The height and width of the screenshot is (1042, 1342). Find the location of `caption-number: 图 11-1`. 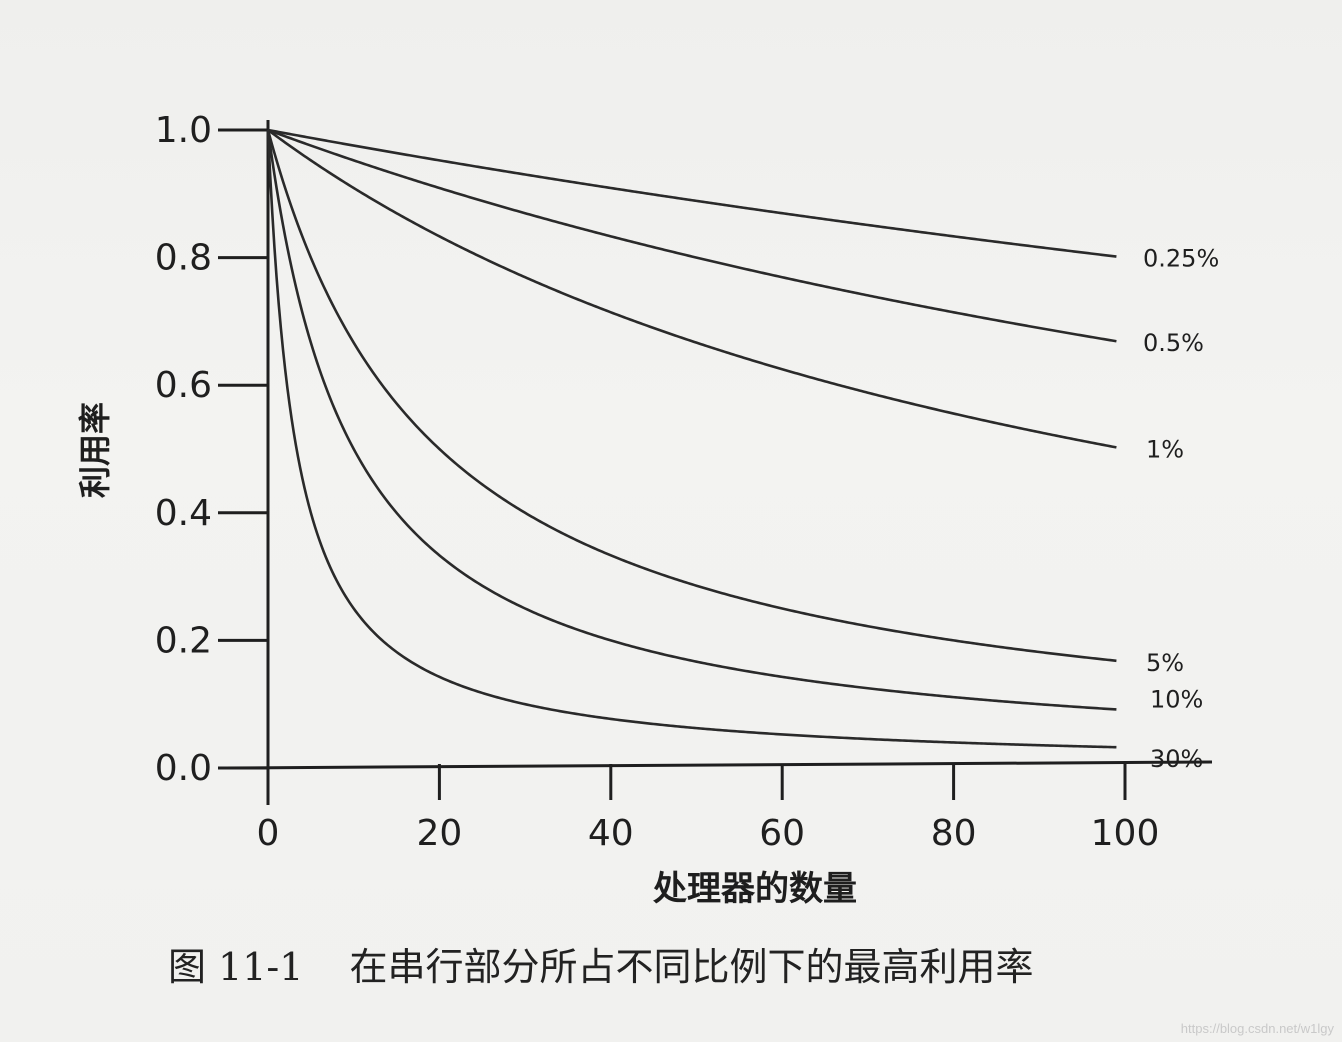

caption-number: 图 11-1 is located at coordinates (236, 967).